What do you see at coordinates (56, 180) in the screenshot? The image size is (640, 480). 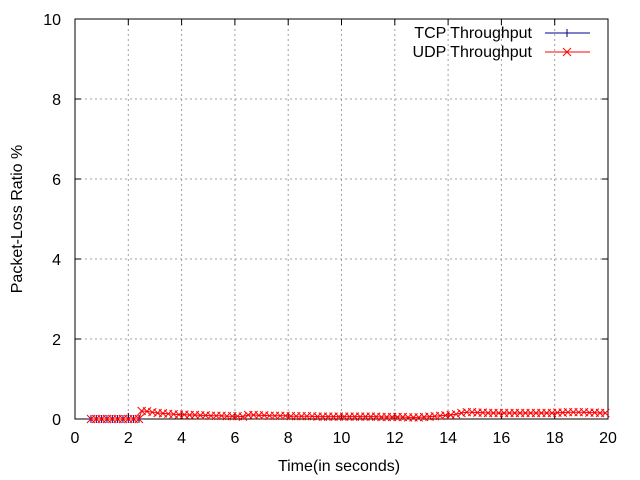 I see `y-tick-label: 6` at bounding box center [56, 180].